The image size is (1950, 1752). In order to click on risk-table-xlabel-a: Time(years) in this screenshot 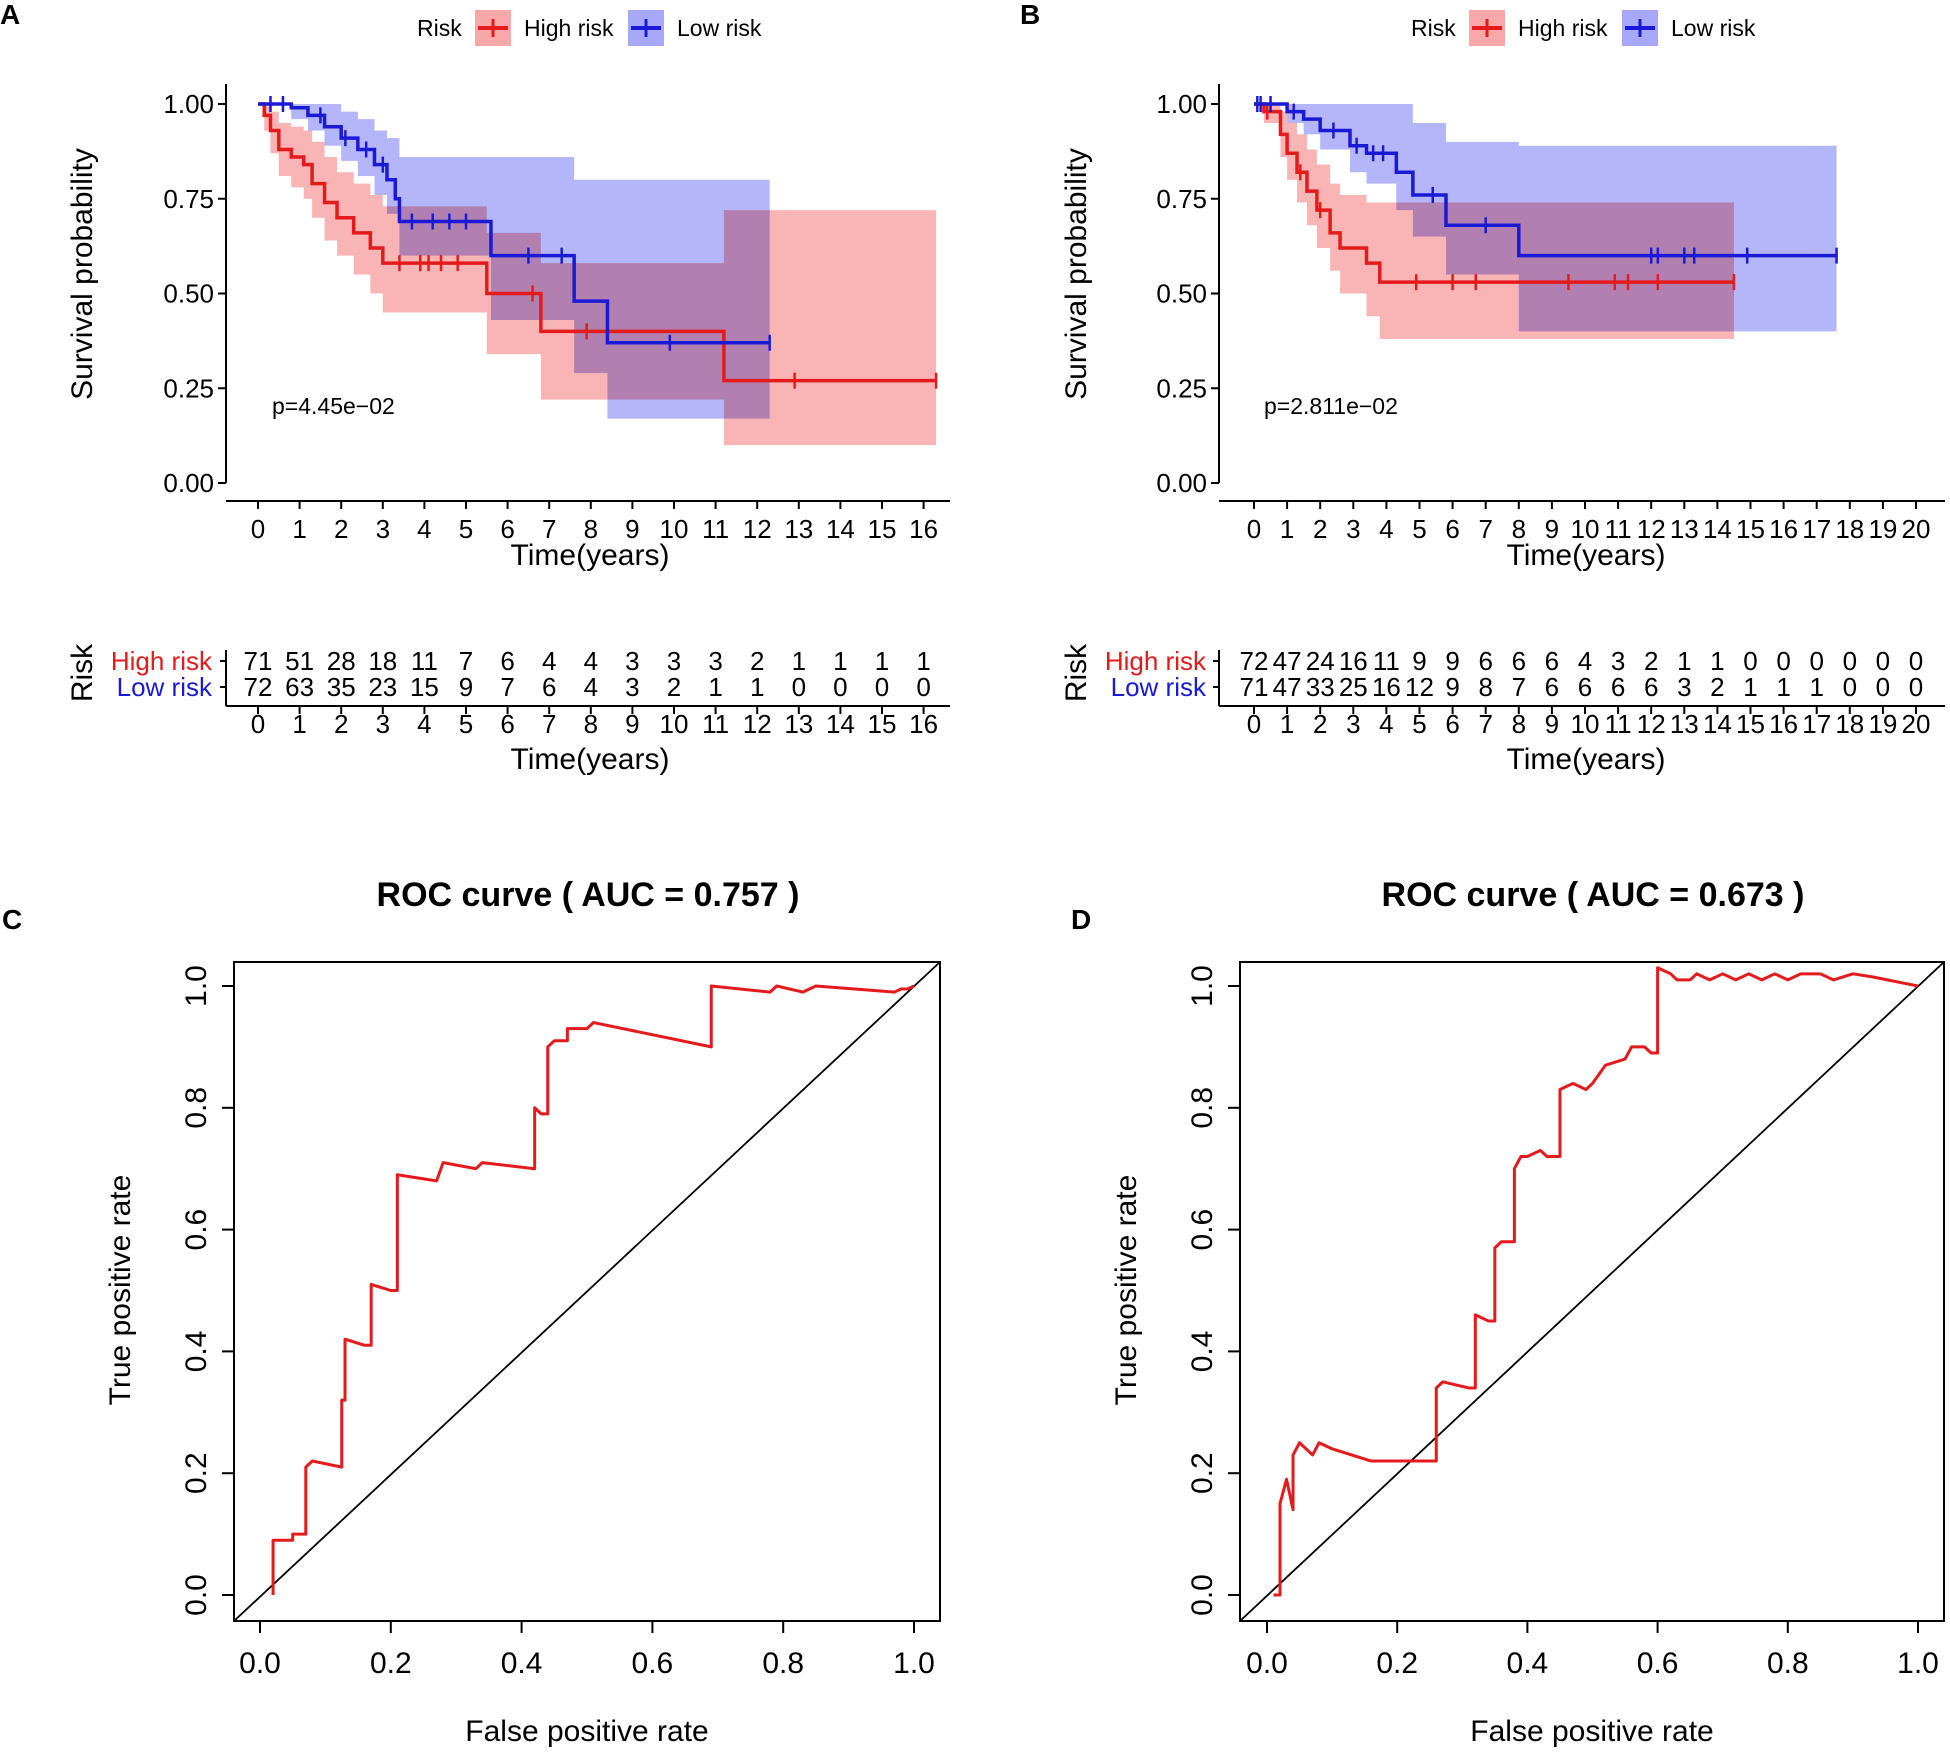, I will do `click(590, 759)`.